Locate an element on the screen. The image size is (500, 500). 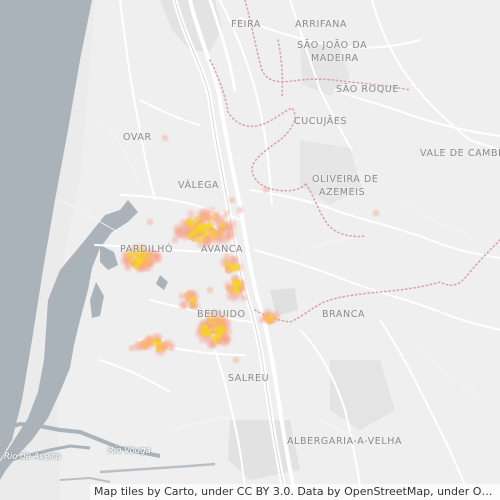
place-label-sao-roque: SÃO ROQUE is located at coordinates (367, 89).